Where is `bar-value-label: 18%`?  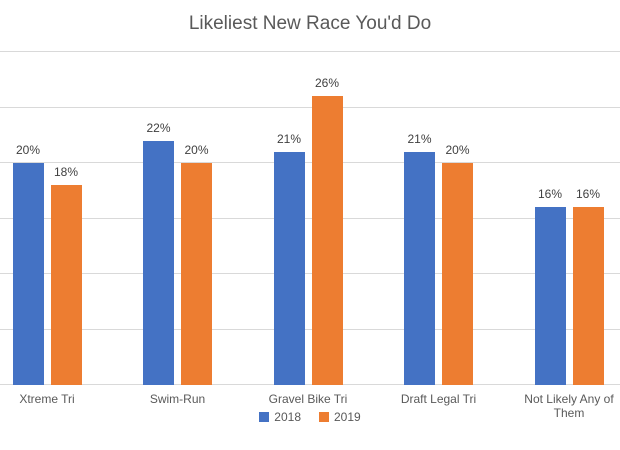
bar-value-label: 18% is located at coordinates (66, 172).